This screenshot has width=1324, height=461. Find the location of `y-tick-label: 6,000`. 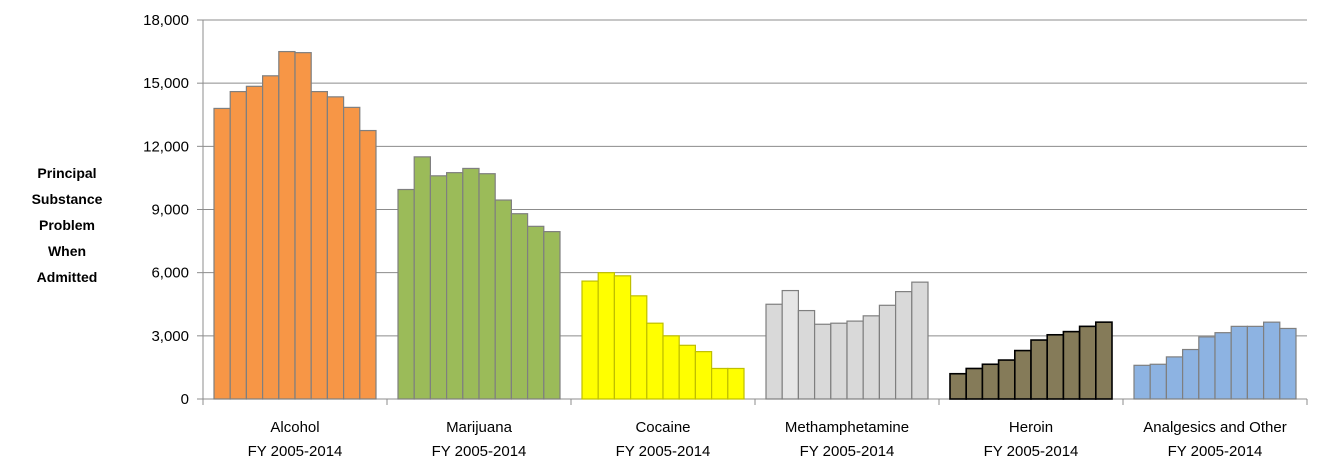

y-tick-label: 6,000 is located at coordinates (170, 273).